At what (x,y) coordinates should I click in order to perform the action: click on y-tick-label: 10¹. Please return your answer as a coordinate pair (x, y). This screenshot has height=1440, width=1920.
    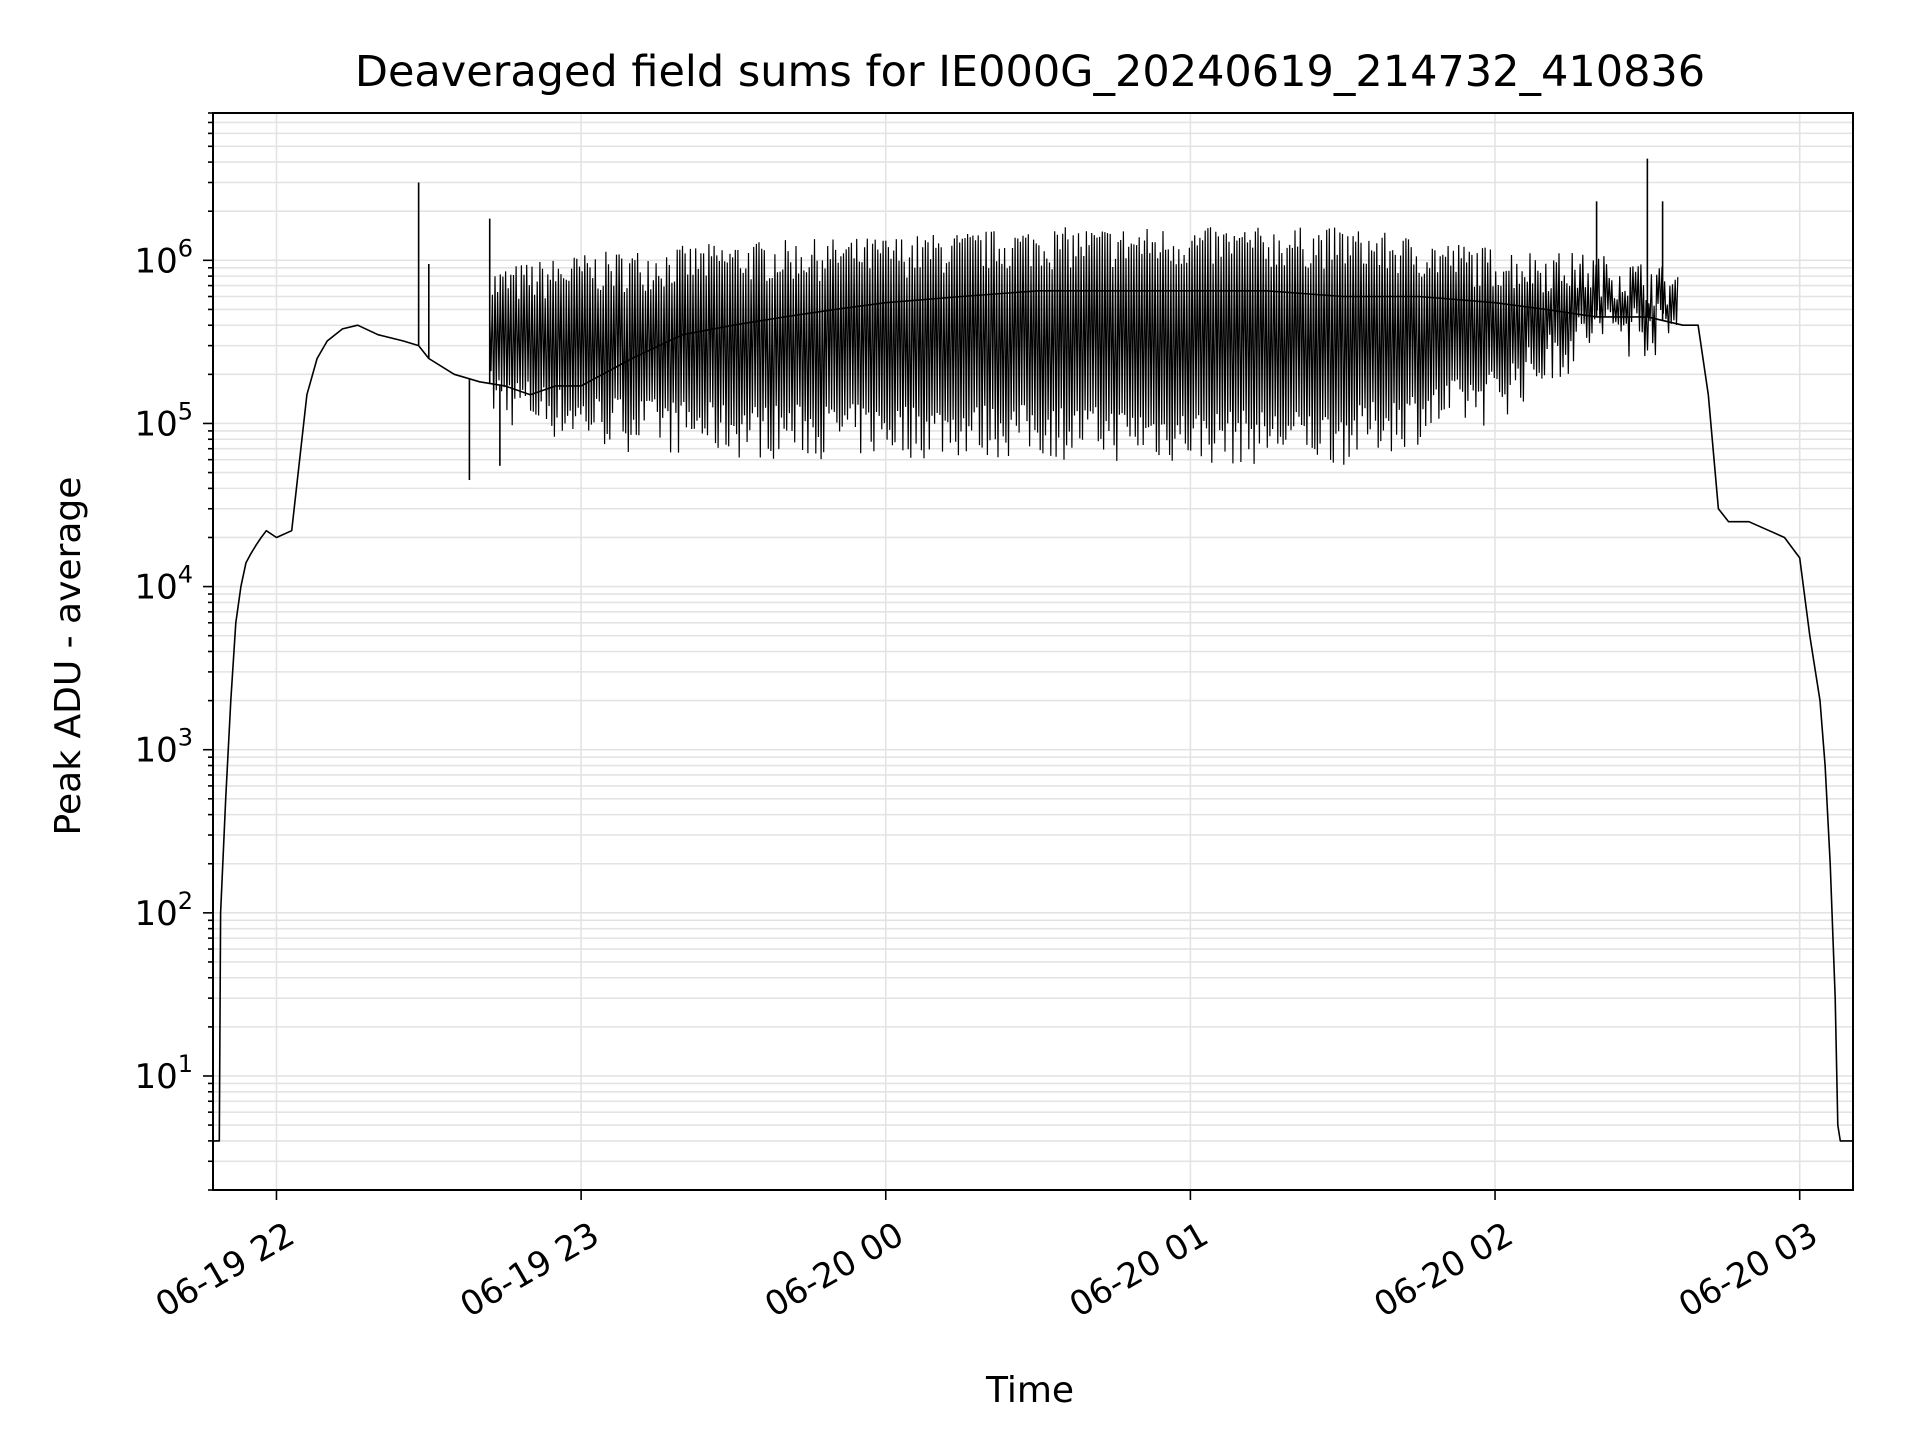
    Looking at the image, I should click on (163, 1073).